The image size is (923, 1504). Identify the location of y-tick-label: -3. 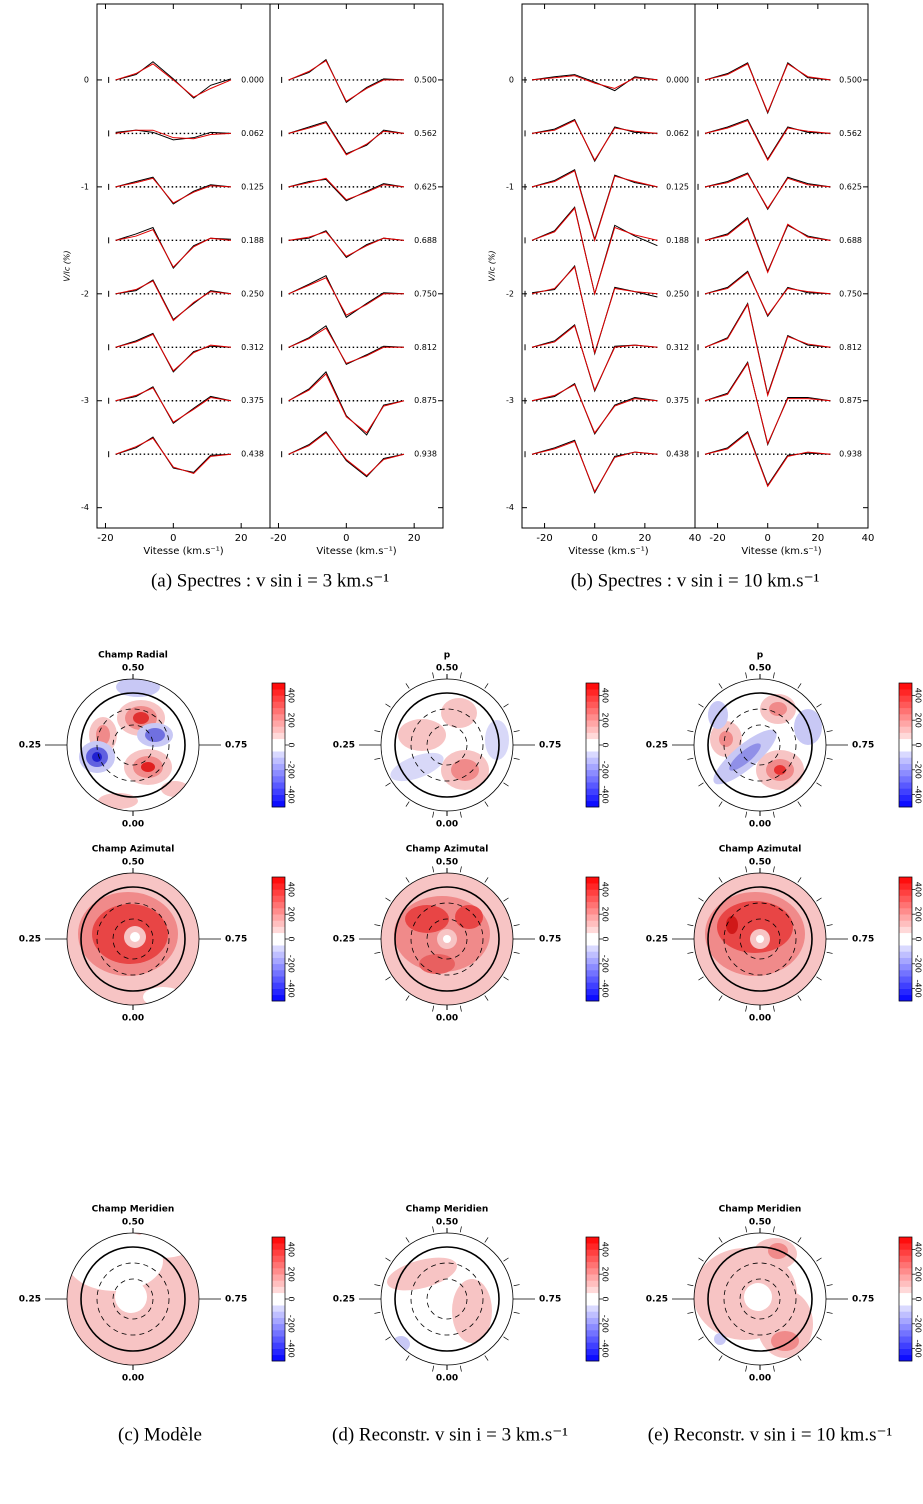
(510, 400).